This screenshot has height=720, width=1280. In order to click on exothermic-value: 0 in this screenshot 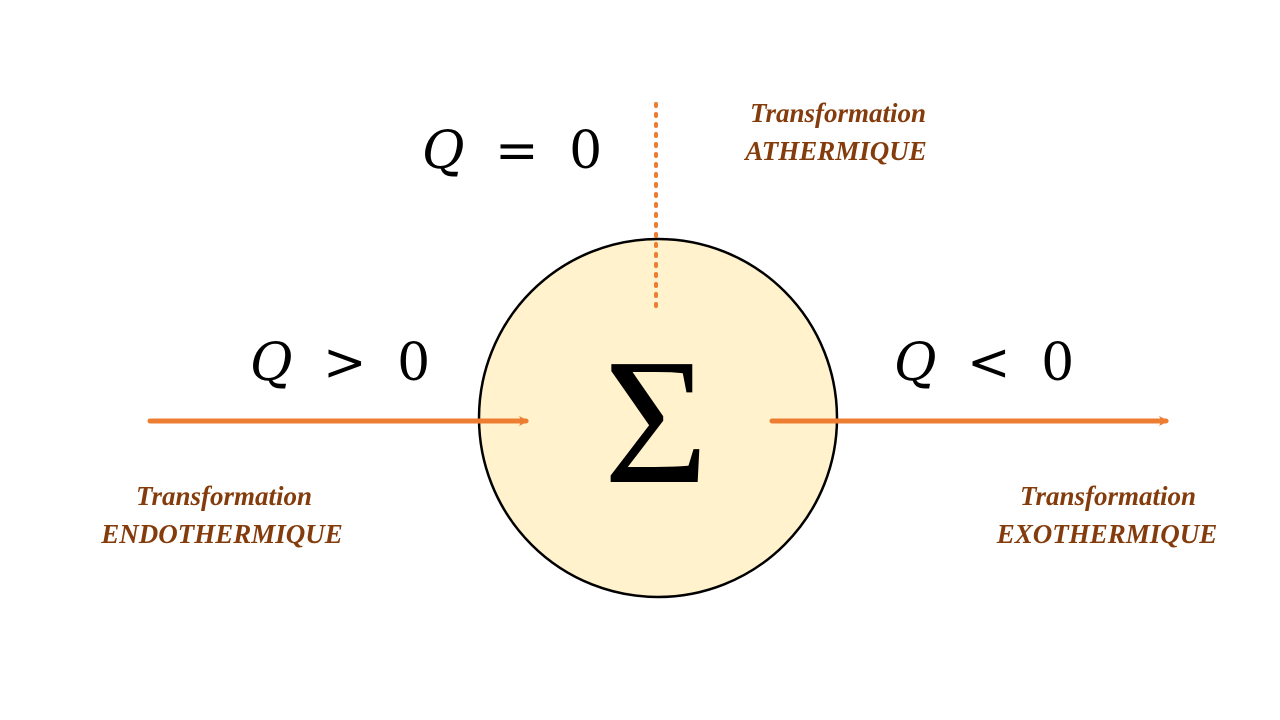, I will do `click(1057, 363)`.